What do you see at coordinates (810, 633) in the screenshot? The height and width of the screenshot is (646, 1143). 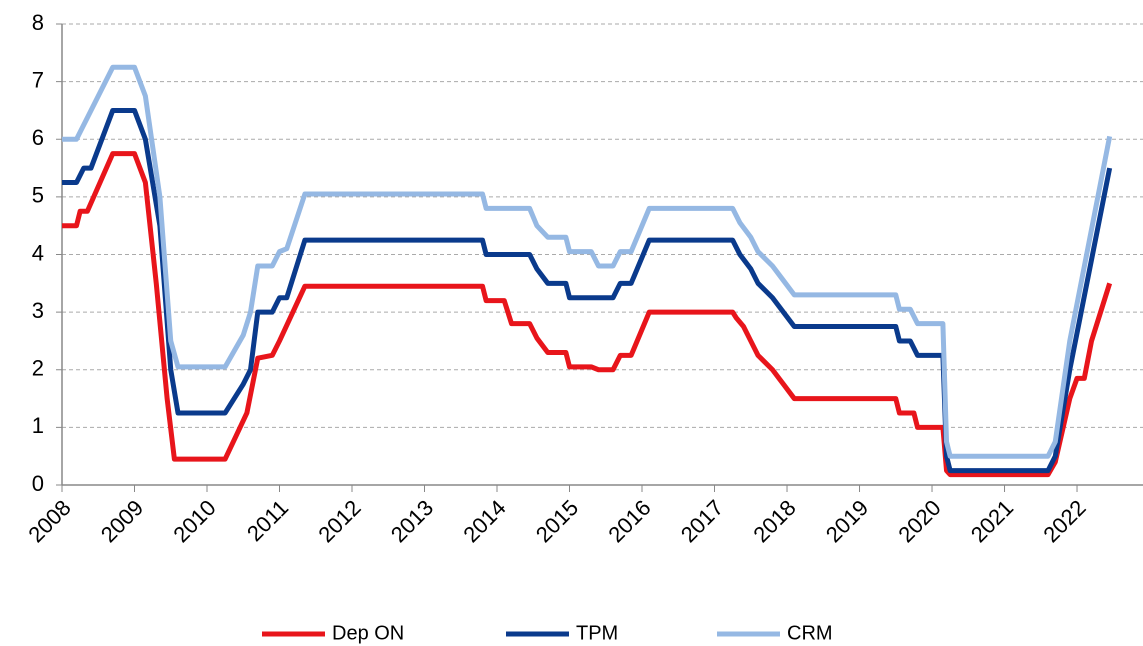 I see `legend-label: CRM` at bounding box center [810, 633].